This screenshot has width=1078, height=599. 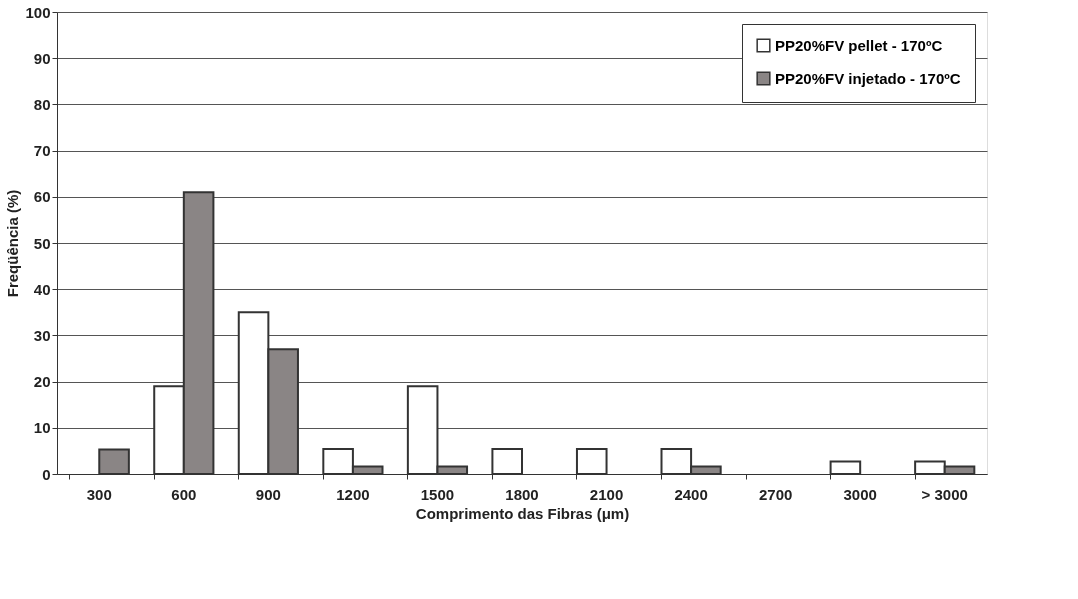 I want to click on y-tick-label: 10, so click(x=42, y=428).